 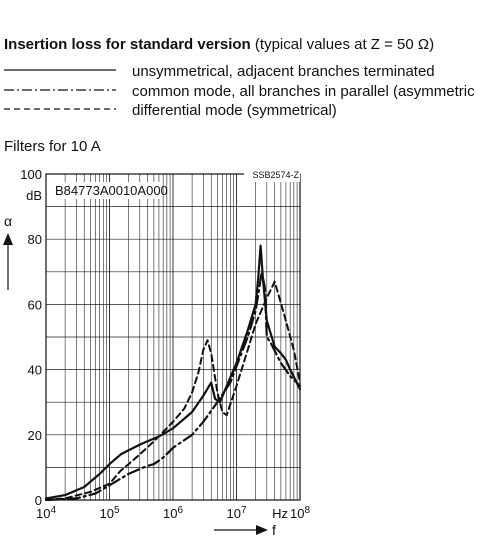 What do you see at coordinates (35, 435) in the screenshot?
I see `y-tick-label: 20` at bounding box center [35, 435].